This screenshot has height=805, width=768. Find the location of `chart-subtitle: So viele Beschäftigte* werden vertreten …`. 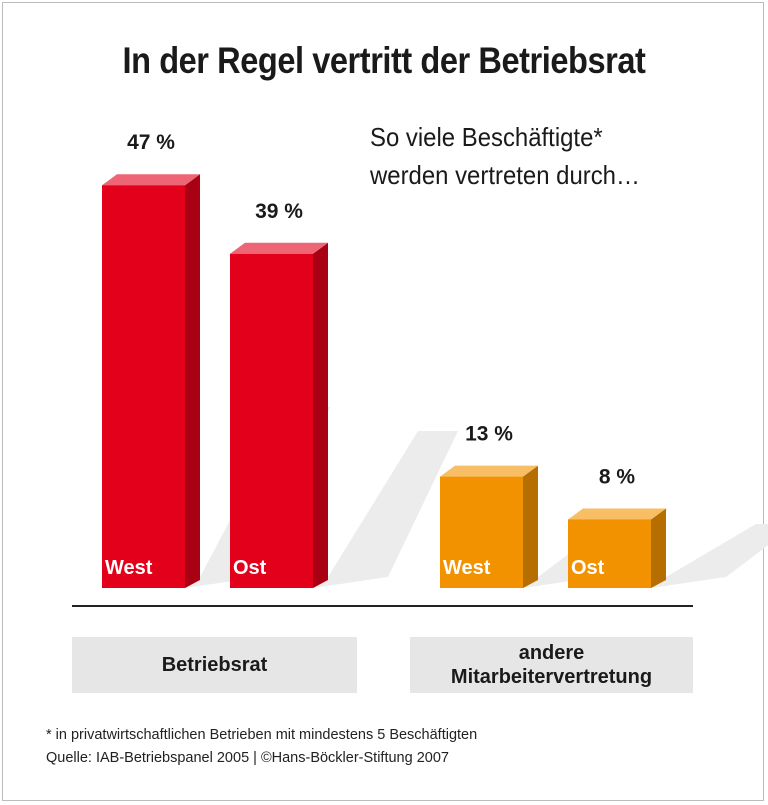

chart-subtitle: So viele Beschäftigte* werden vertreten … is located at coordinates (505, 156).